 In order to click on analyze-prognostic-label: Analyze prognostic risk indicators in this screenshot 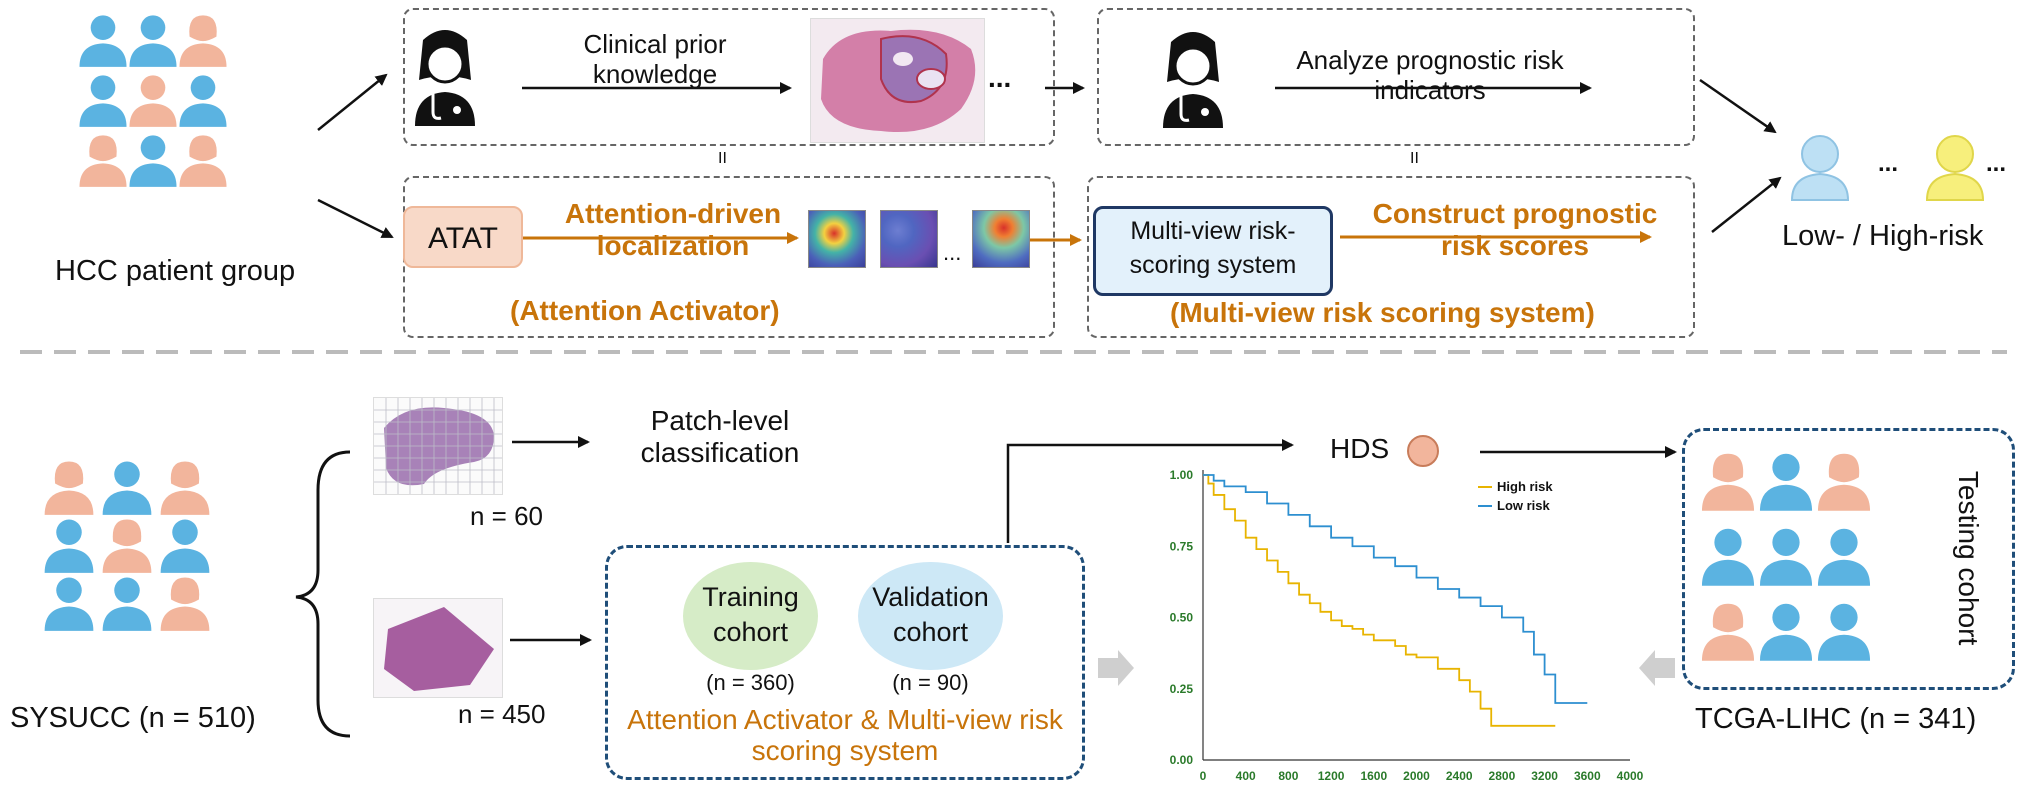, I will do `click(1430, 75)`.